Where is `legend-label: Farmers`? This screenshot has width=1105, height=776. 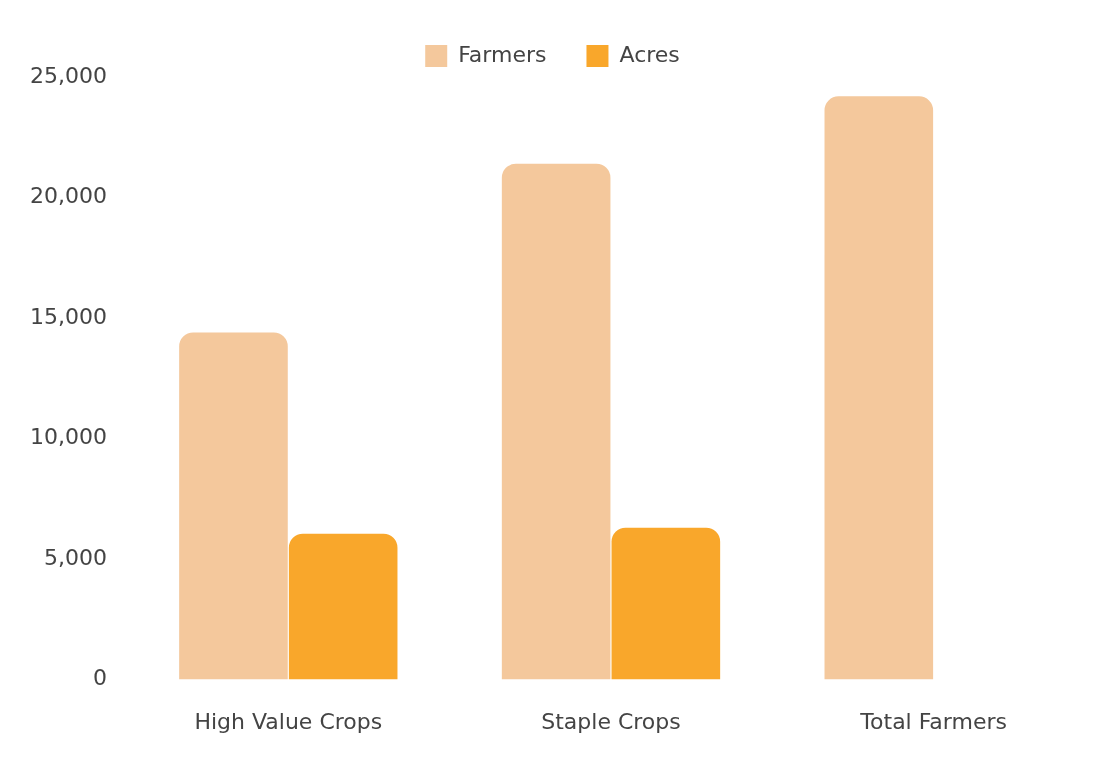
legend-label: Farmers is located at coordinates (502, 54).